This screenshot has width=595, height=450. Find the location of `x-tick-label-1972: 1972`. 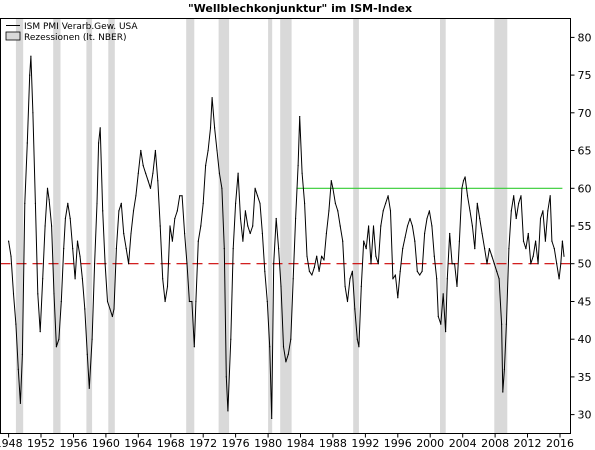

x-tick-label-1972: 1972 is located at coordinates (203, 443).